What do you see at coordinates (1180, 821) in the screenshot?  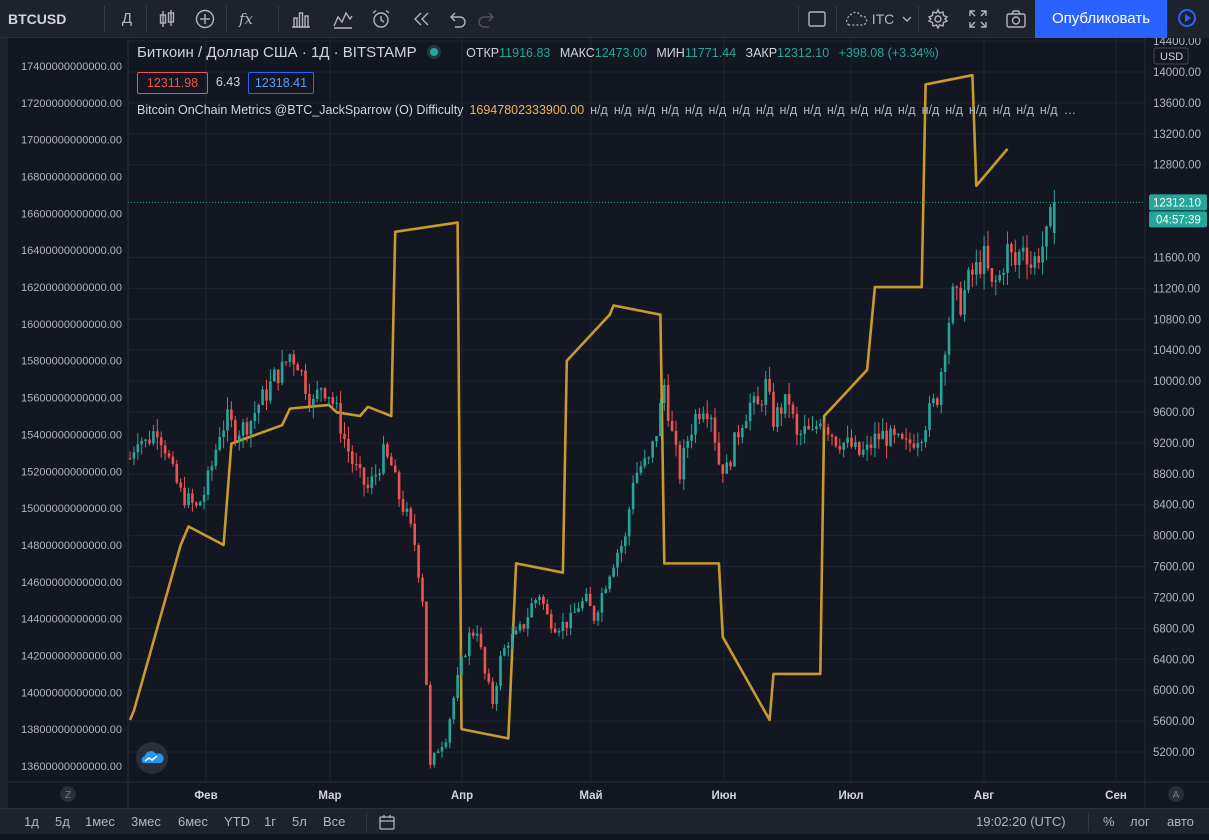 I see `auto-toggle: авто` at bounding box center [1180, 821].